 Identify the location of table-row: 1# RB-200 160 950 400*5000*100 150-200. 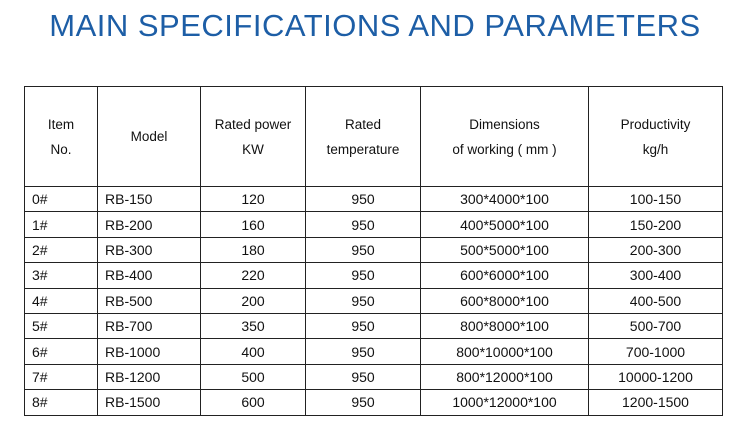
(373, 224).